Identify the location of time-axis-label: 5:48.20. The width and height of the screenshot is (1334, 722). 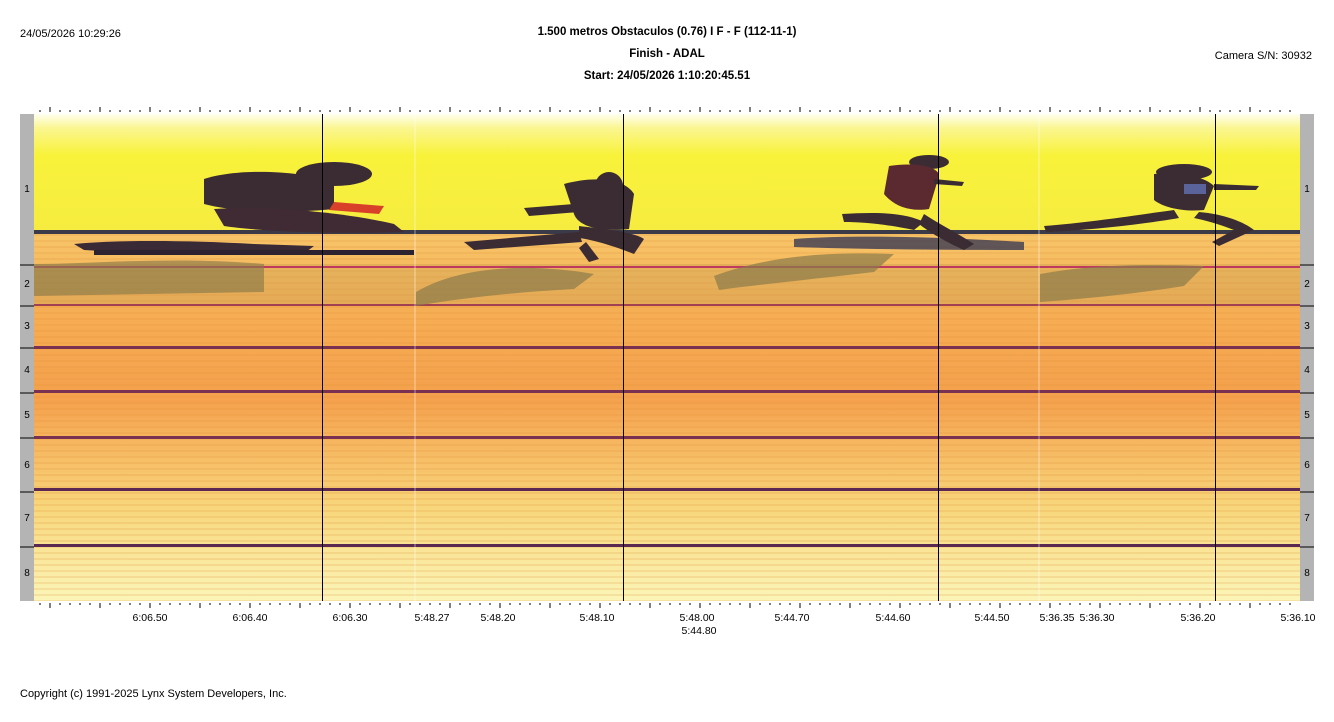
(498, 618).